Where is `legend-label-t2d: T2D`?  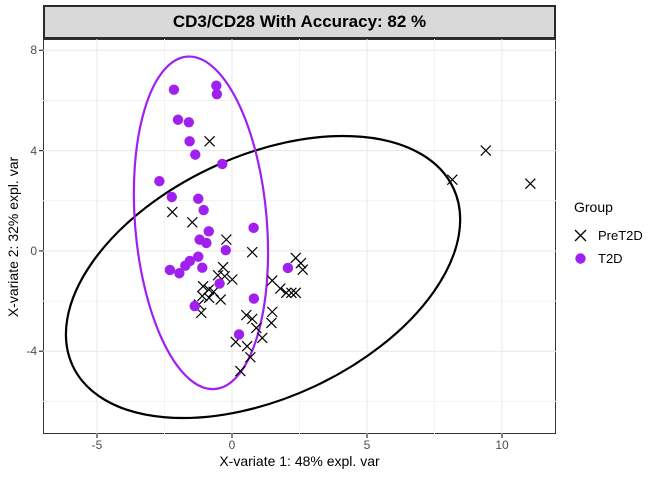
legend-label-t2d: T2D is located at coordinates (610, 258).